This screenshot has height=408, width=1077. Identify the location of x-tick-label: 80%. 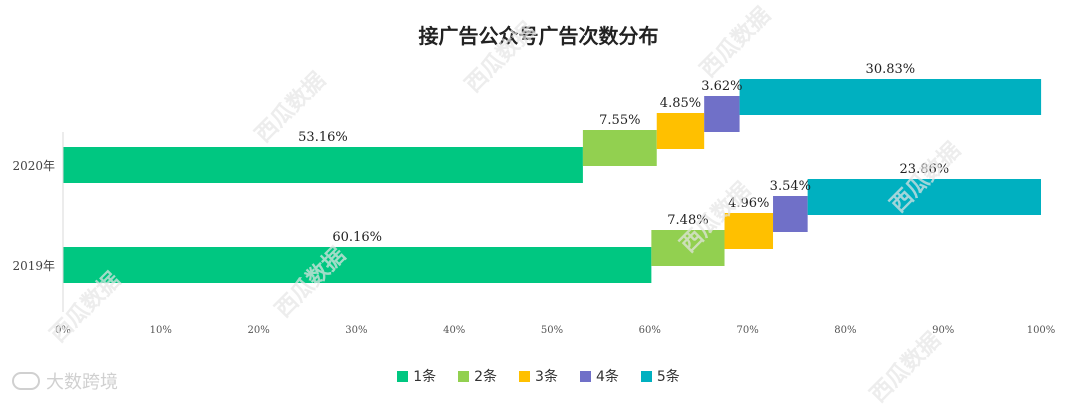
(845, 330).